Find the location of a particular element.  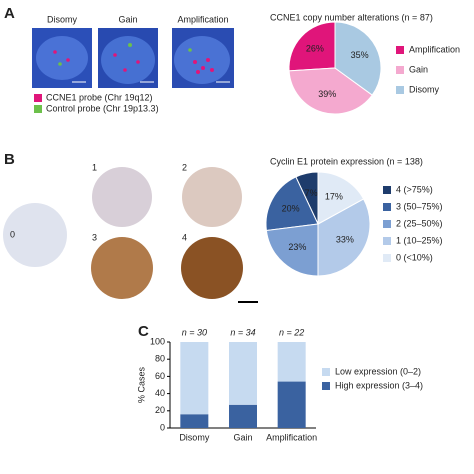

chart-title: Cyclin E1 protein expression (n = 138) is located at coordinates (346, 161).